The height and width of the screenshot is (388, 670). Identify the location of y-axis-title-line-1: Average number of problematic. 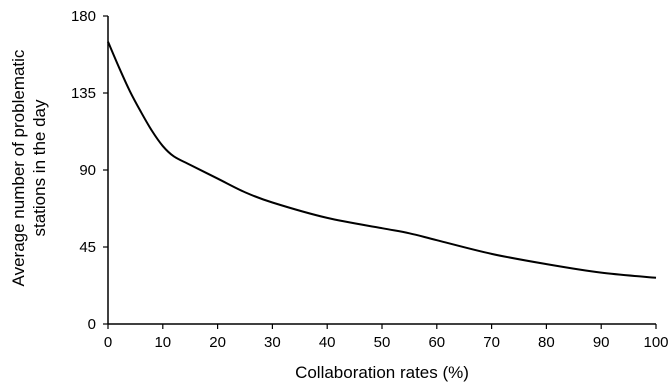
(18, 167).